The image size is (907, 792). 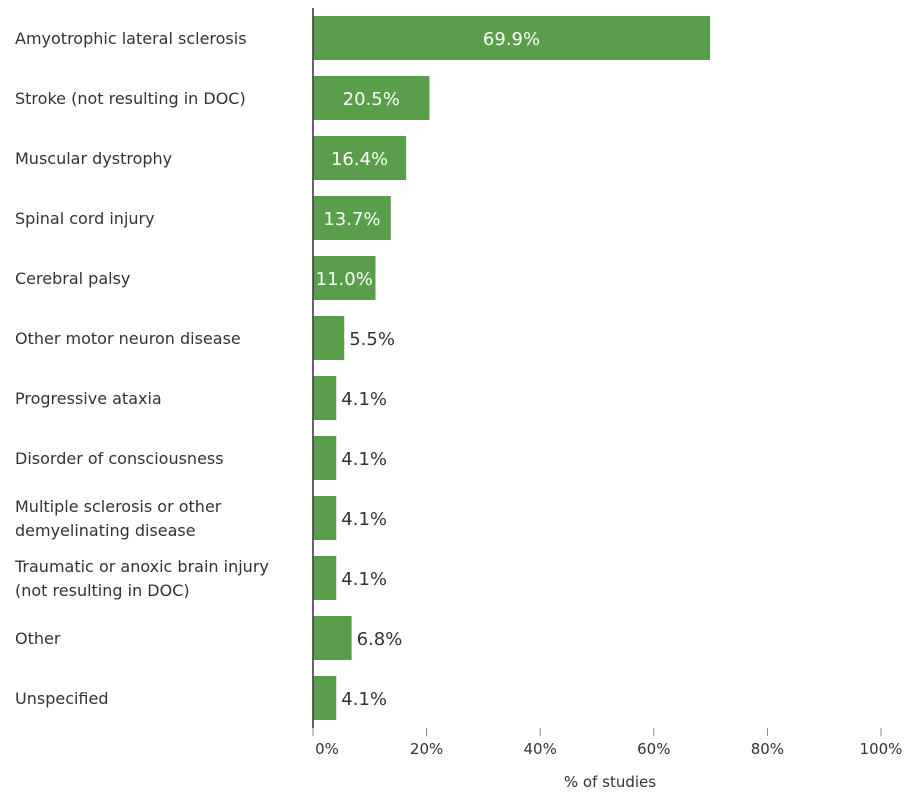 I want to click on value-label: 6.8%, so click(x=380, y=639).